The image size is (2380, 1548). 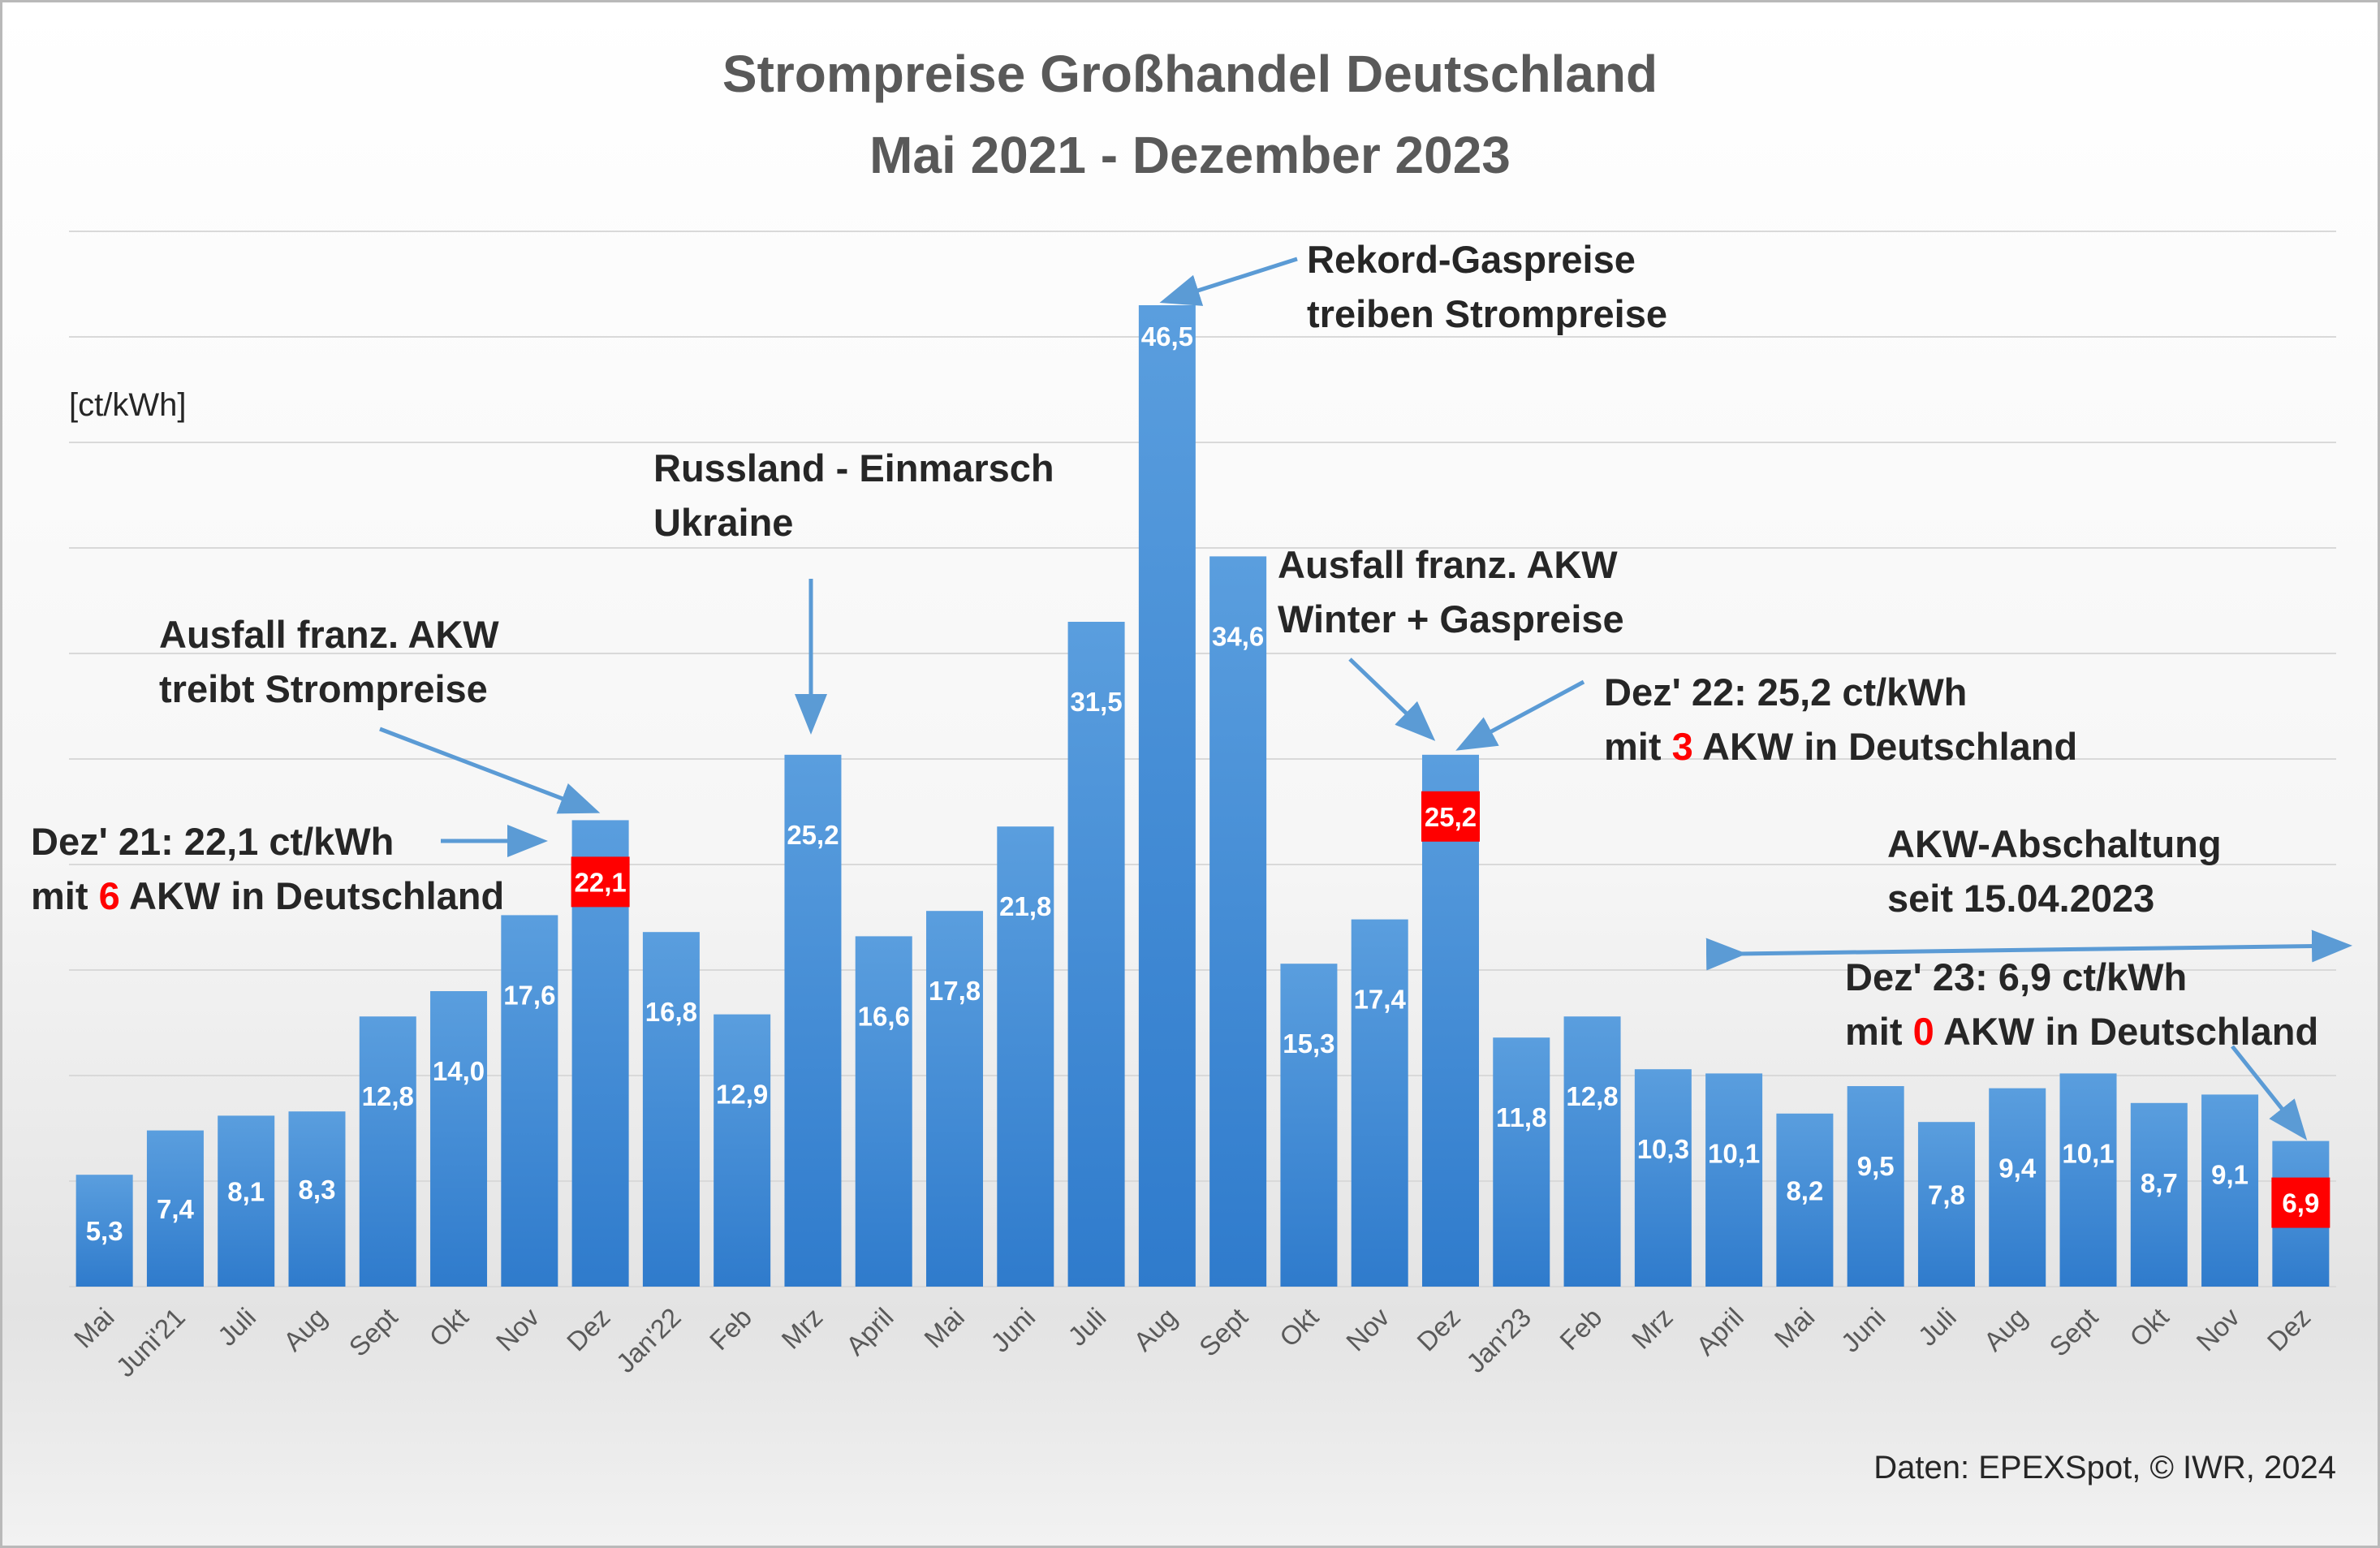 I want to click on arrow-dez23, so click(x=2269, y=1093).